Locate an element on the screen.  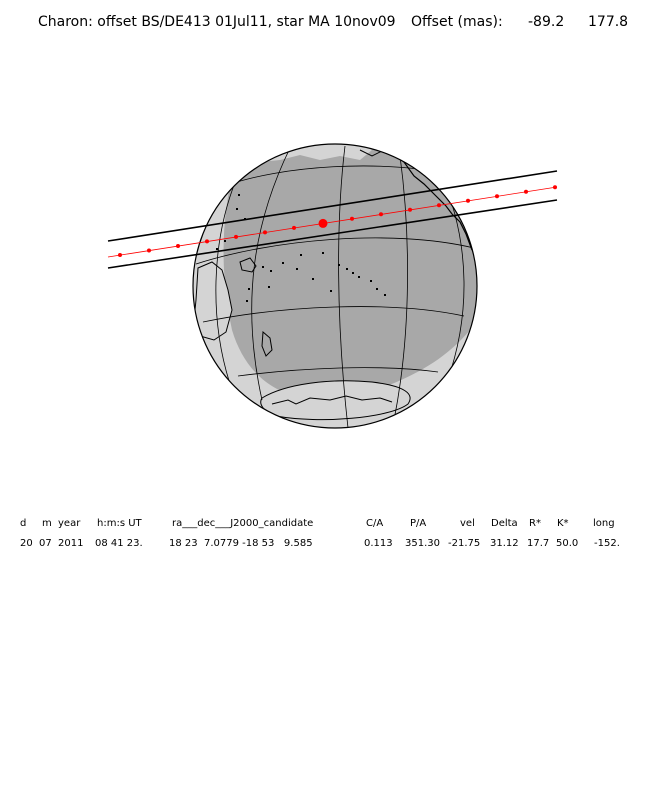
offset-label: Offset (mas): is located at coordinates (457, 22).